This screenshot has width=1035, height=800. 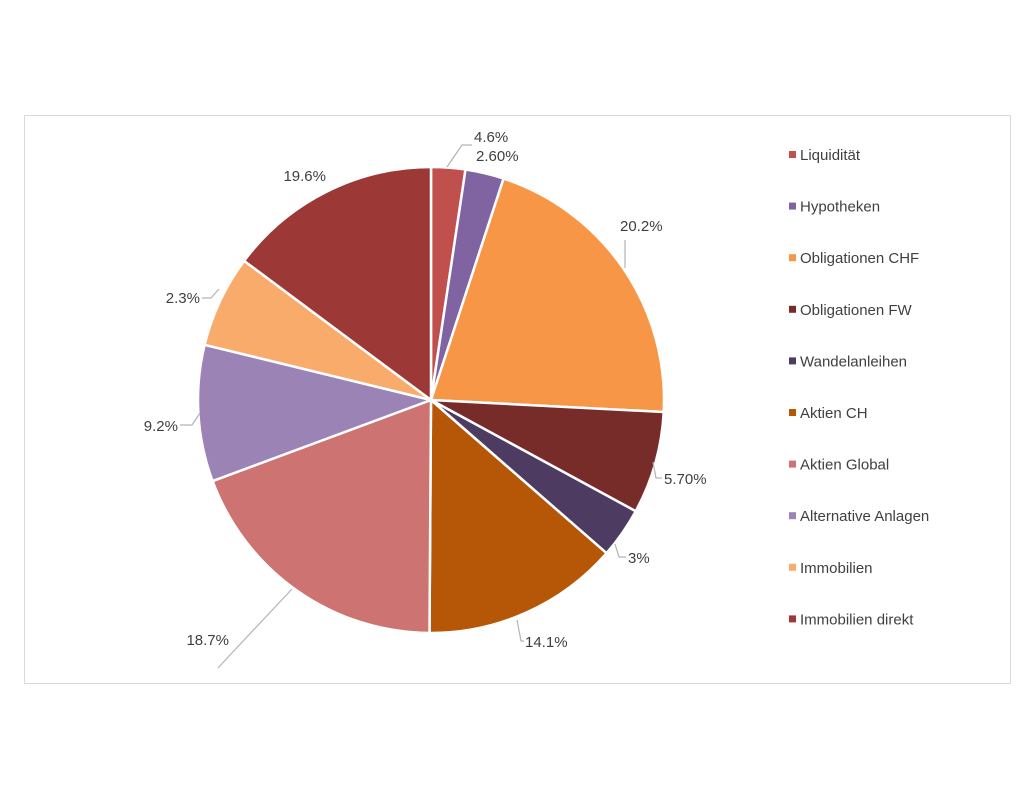 What do you see at coordinates (190, 419) in the screenshot?
I see `leader-line-alternative-anlagen` at bounding box center [190, 419].